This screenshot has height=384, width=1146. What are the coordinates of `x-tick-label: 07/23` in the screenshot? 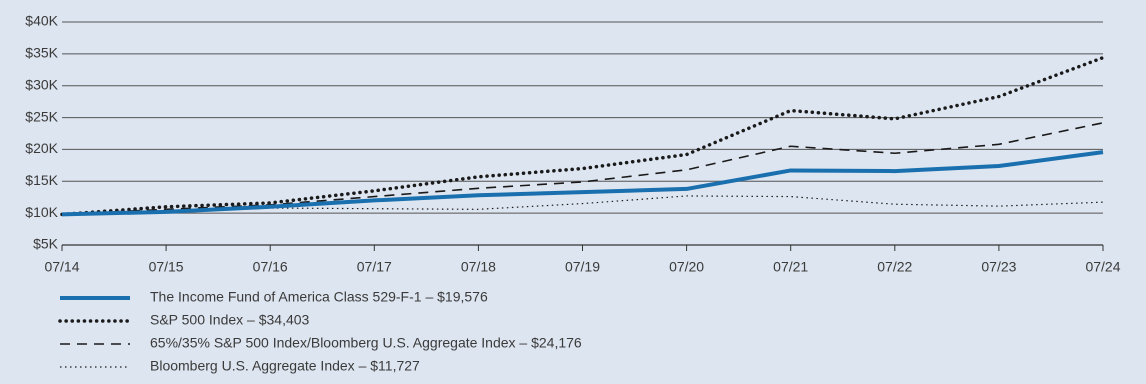 It's located at (998, 267).